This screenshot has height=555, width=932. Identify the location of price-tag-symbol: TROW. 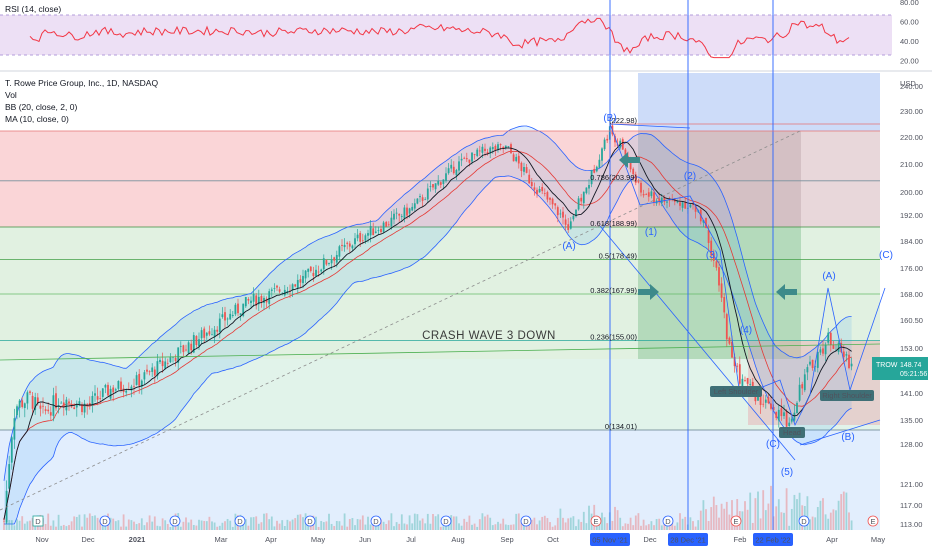
(887, 365).